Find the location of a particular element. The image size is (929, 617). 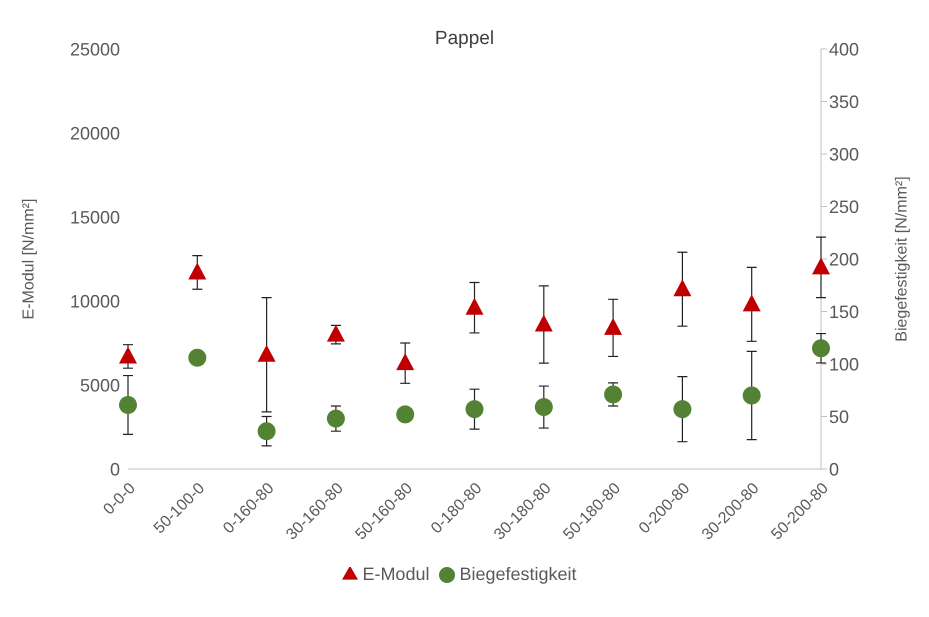

y-tick-label: 10000 is located at coordinates (95, 301).